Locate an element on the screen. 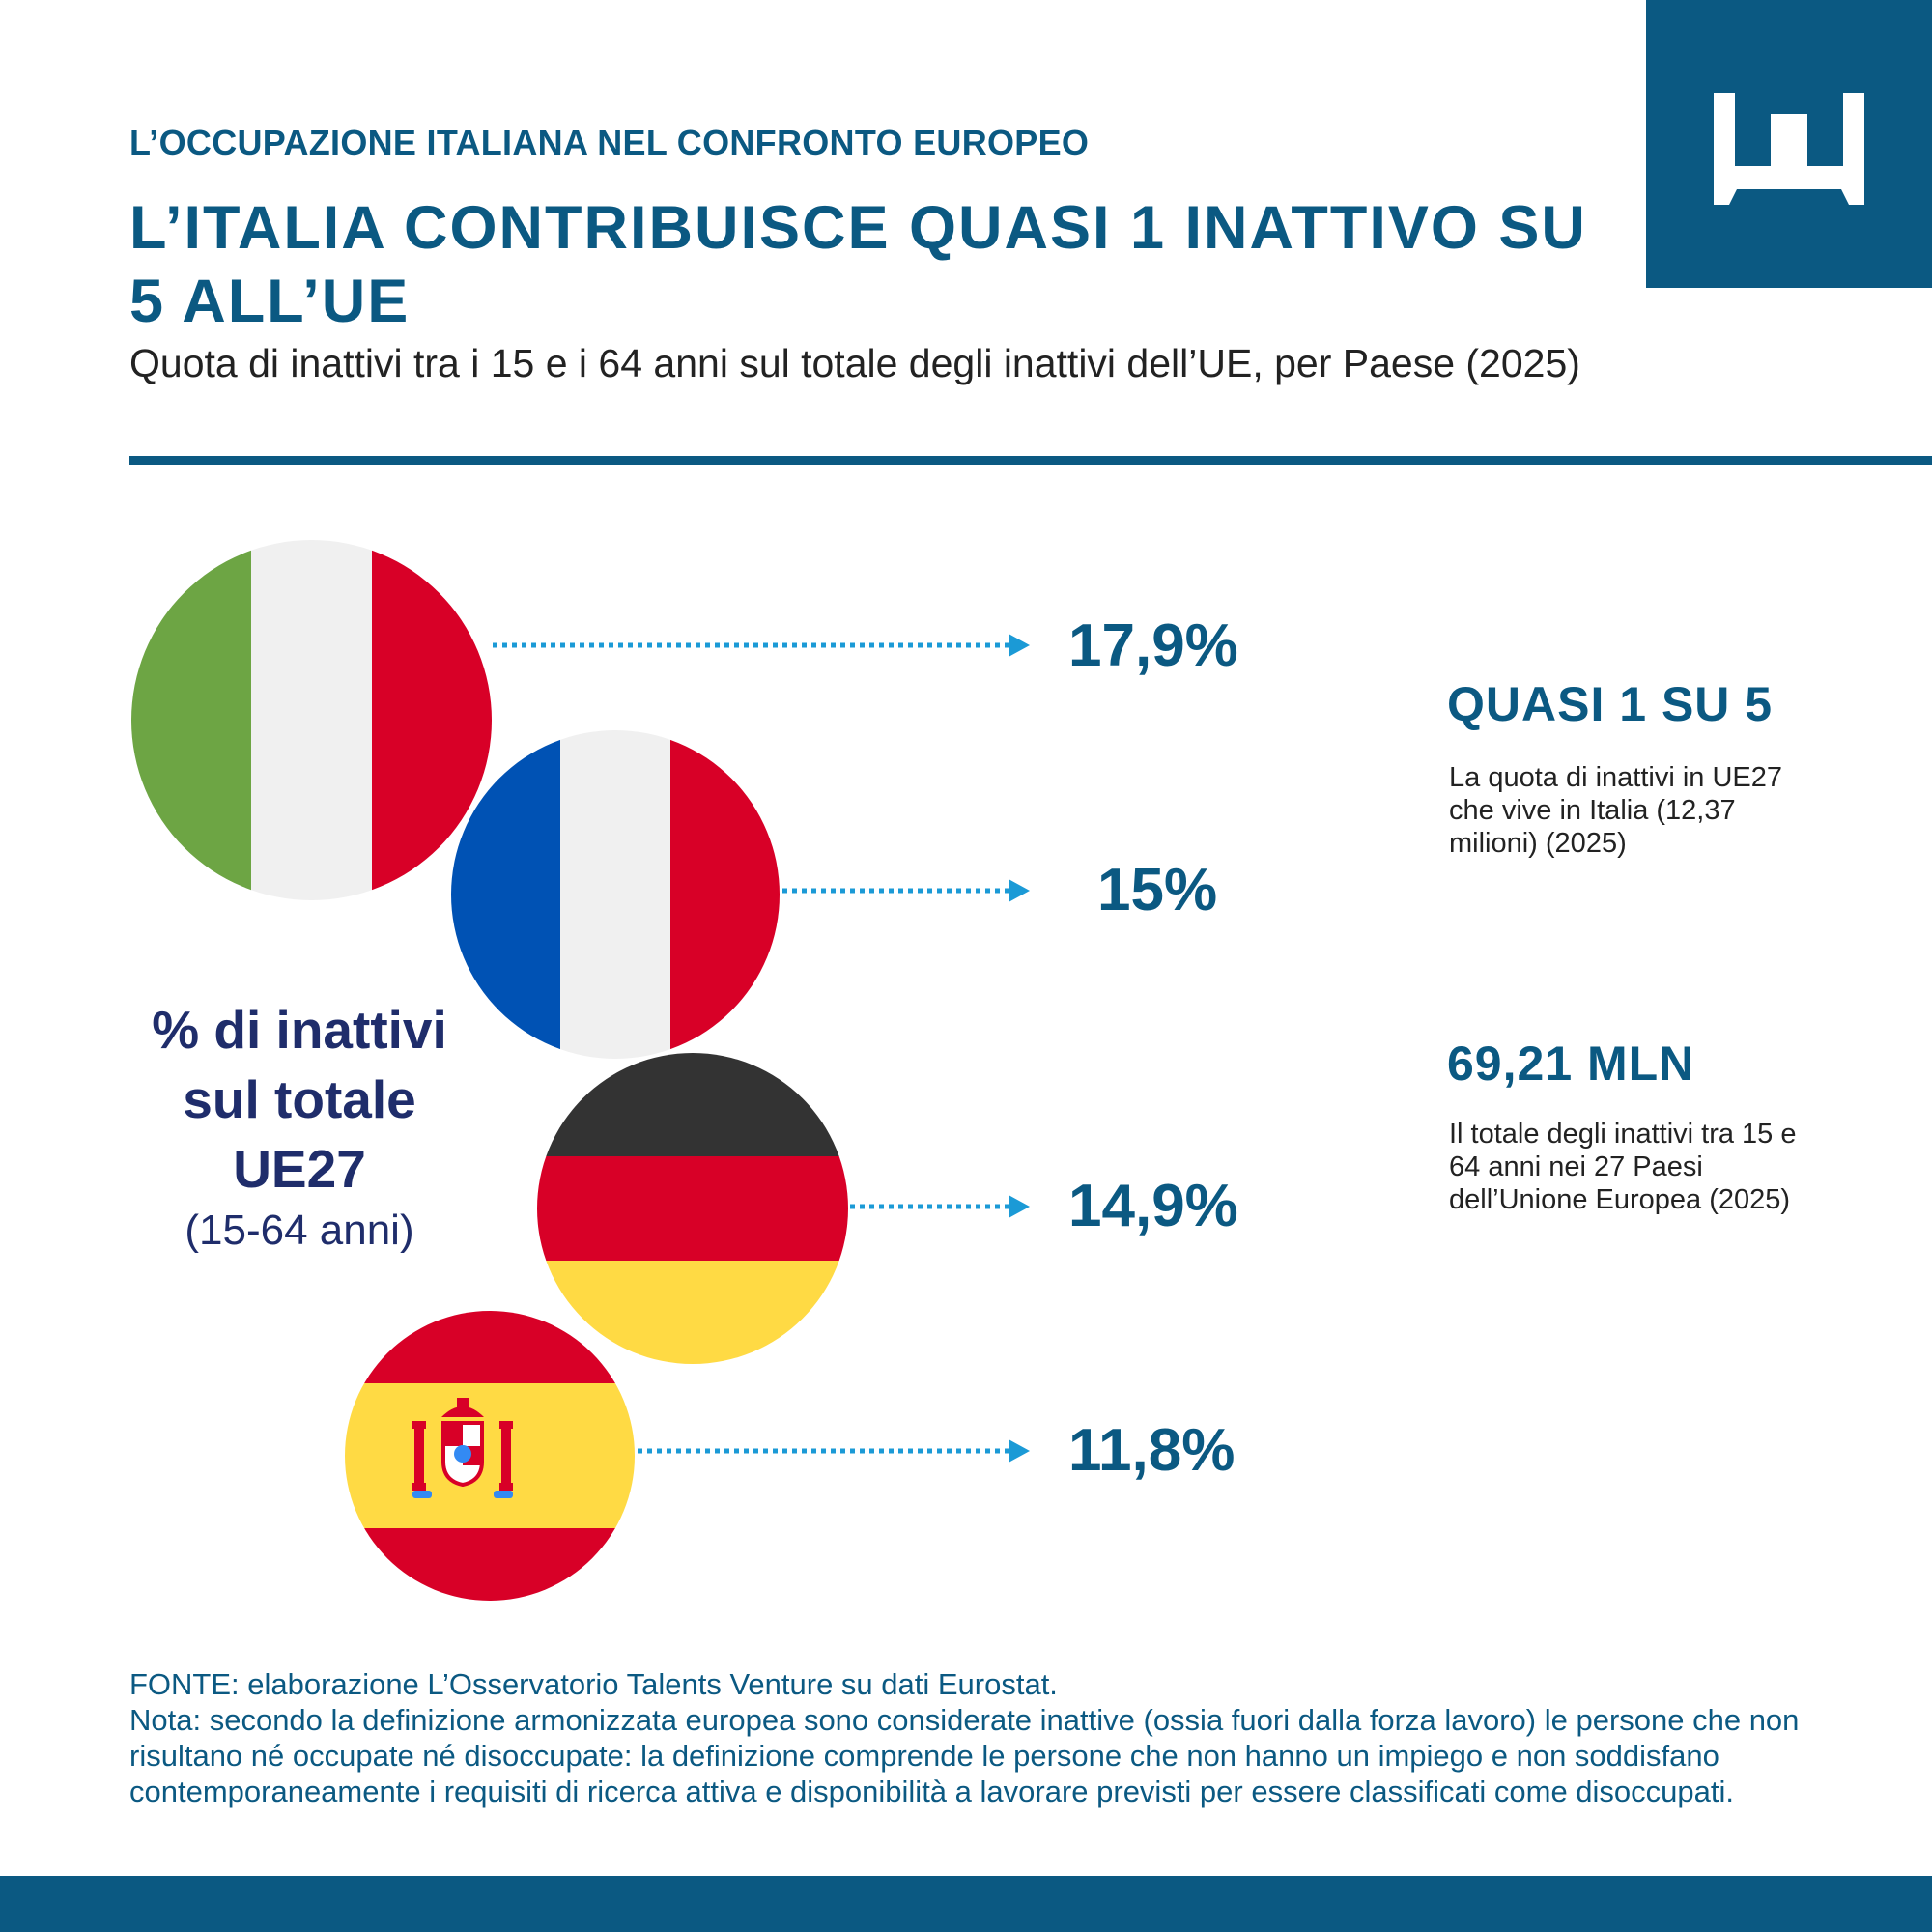 Image resolution: width=1932 pixels, height=1932 pixels. value-label-spain: 11,8% is located at coordinates (1152, 1450).